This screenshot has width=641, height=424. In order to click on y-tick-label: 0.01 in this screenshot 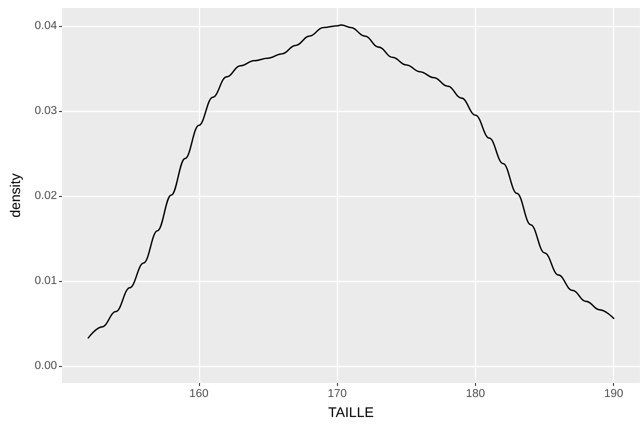, I will do `click(45, 280)`.